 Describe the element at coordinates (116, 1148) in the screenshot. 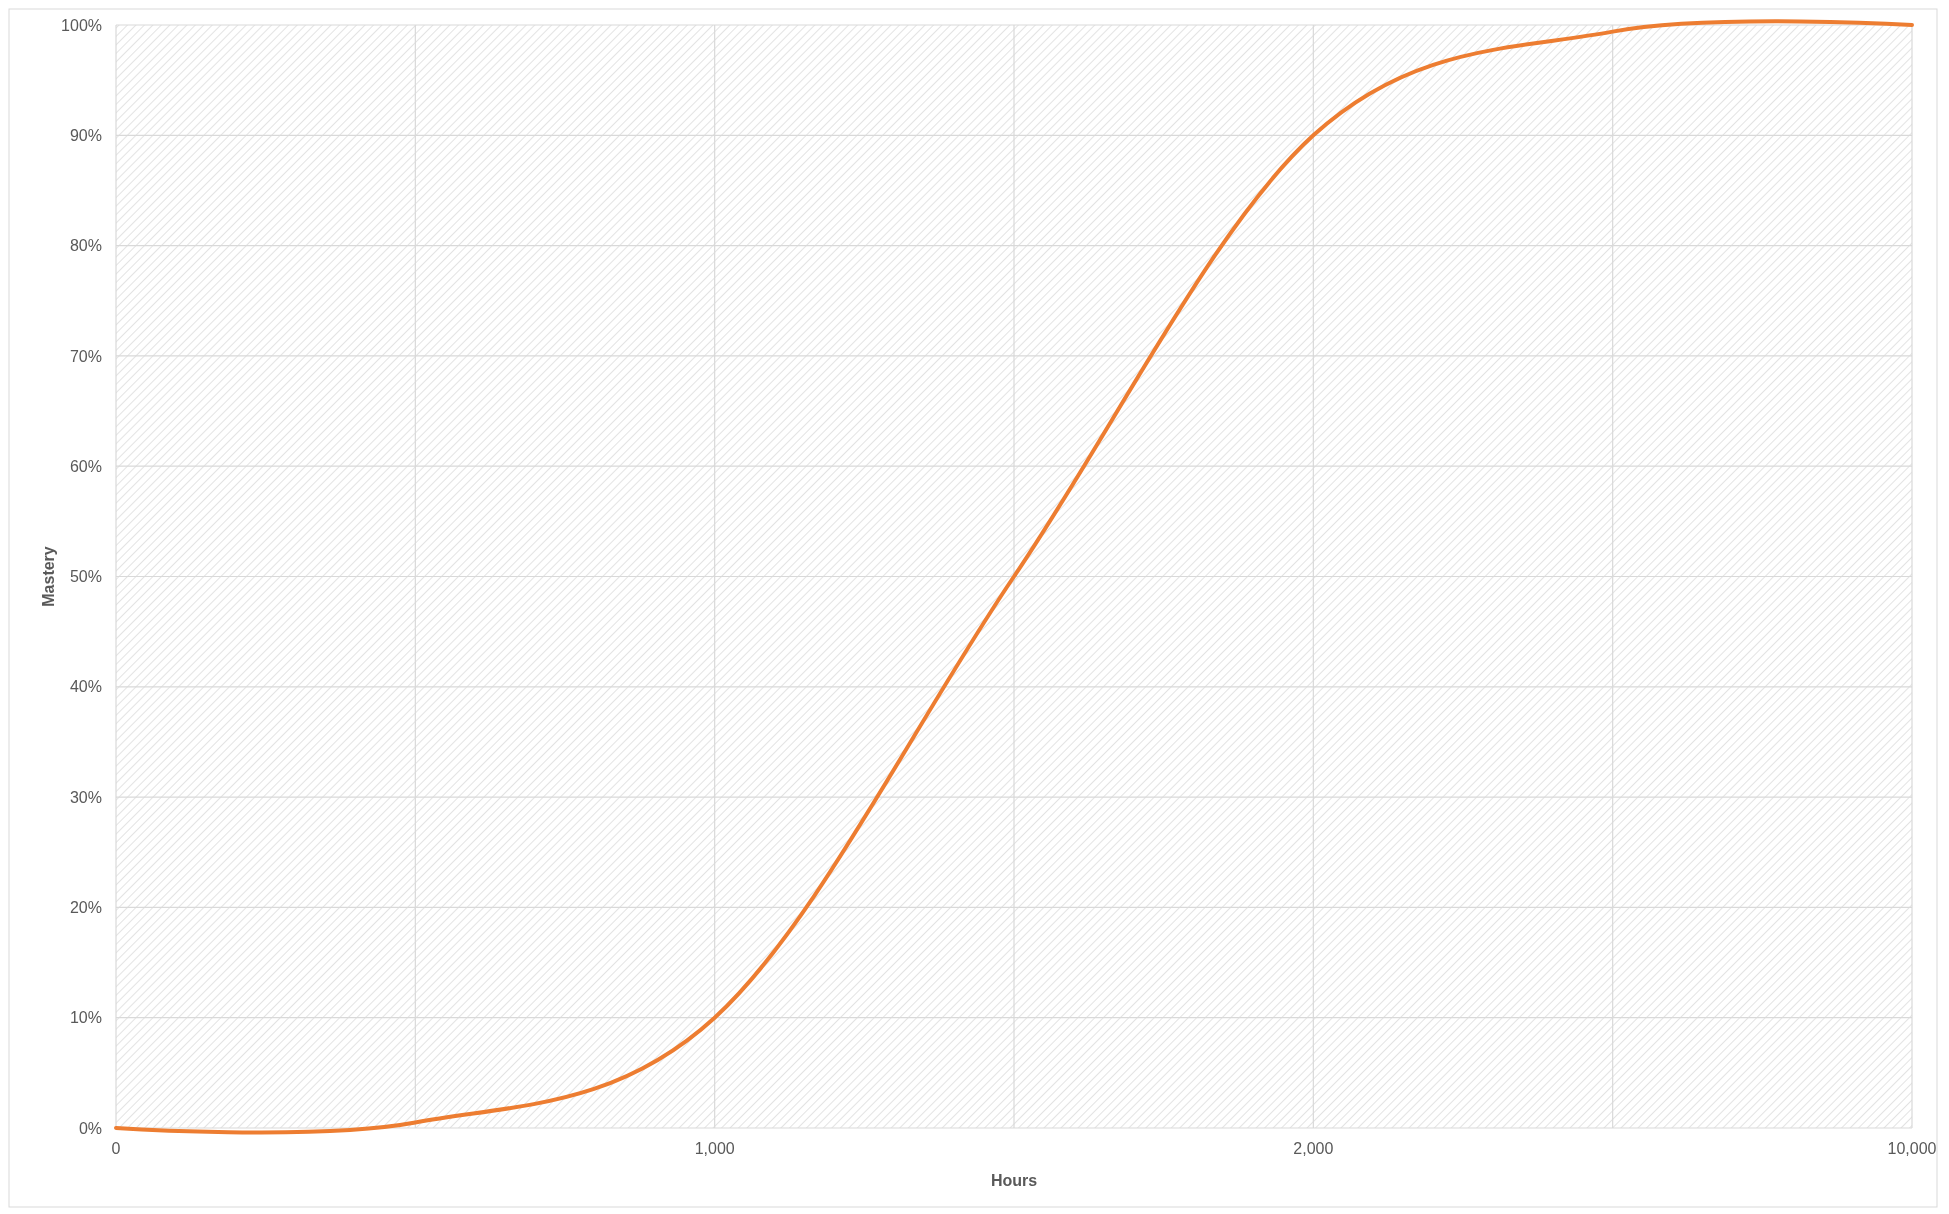

I see `x-tick-label: 0` at that location.